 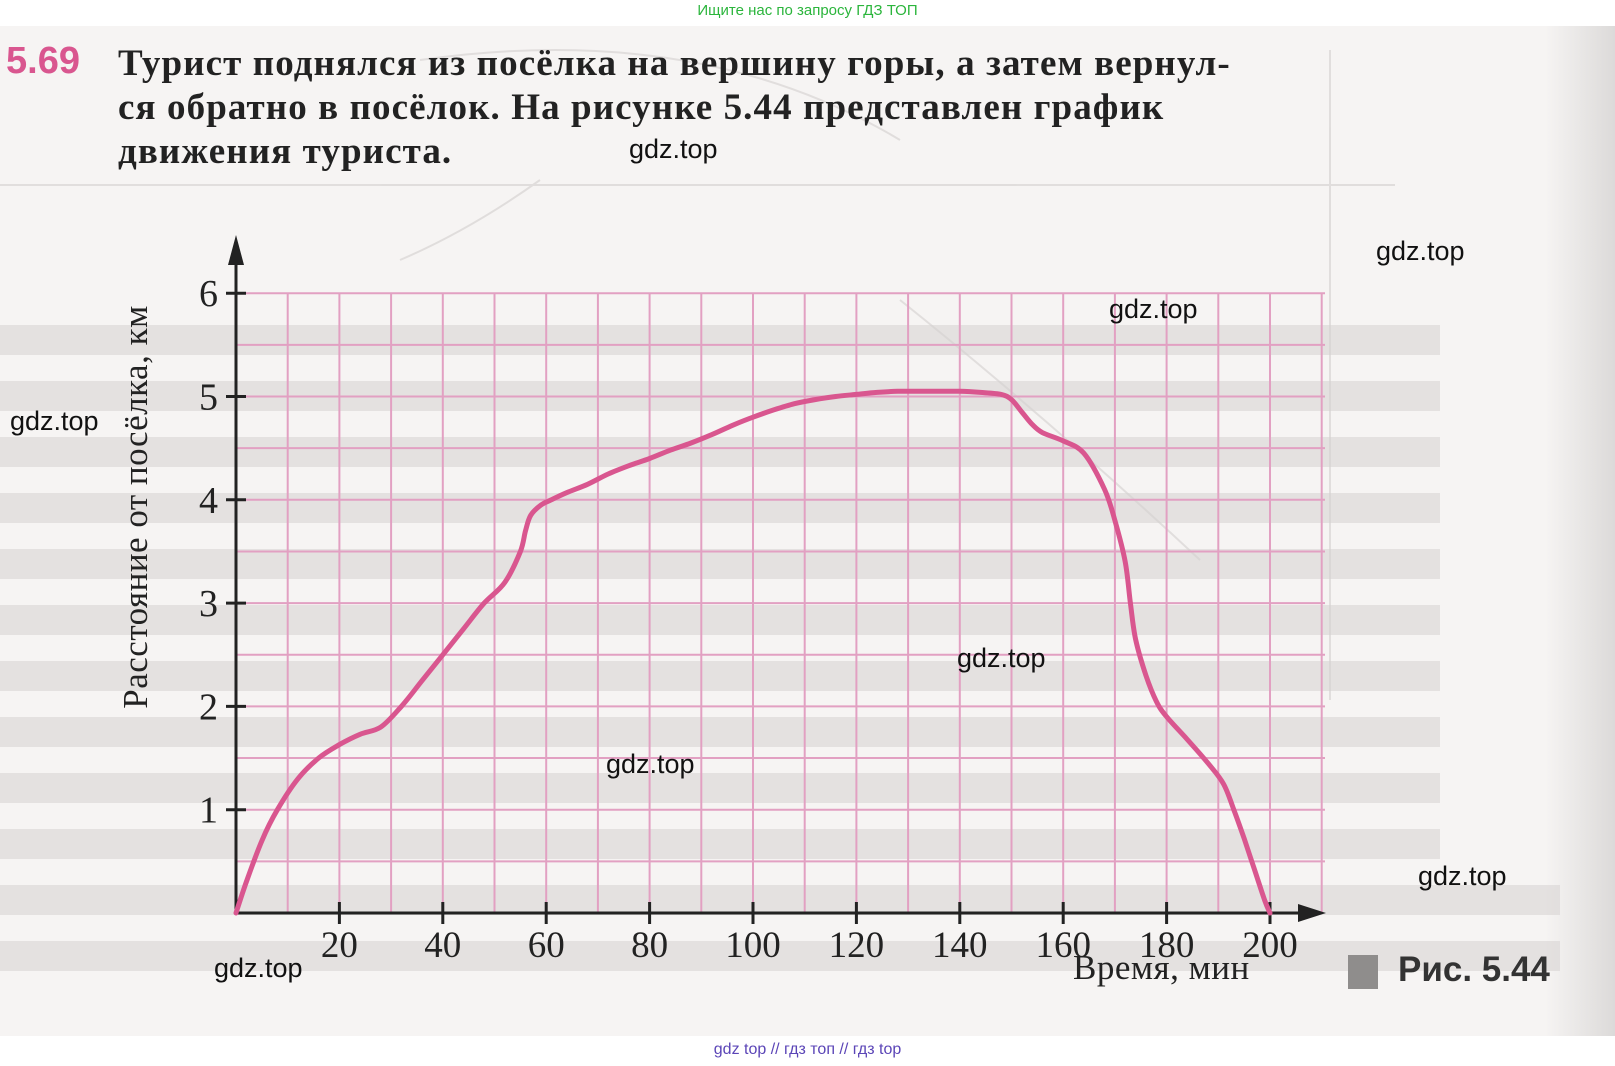 I want to click on x-tick-label: 40, so click(x=442, y=945).